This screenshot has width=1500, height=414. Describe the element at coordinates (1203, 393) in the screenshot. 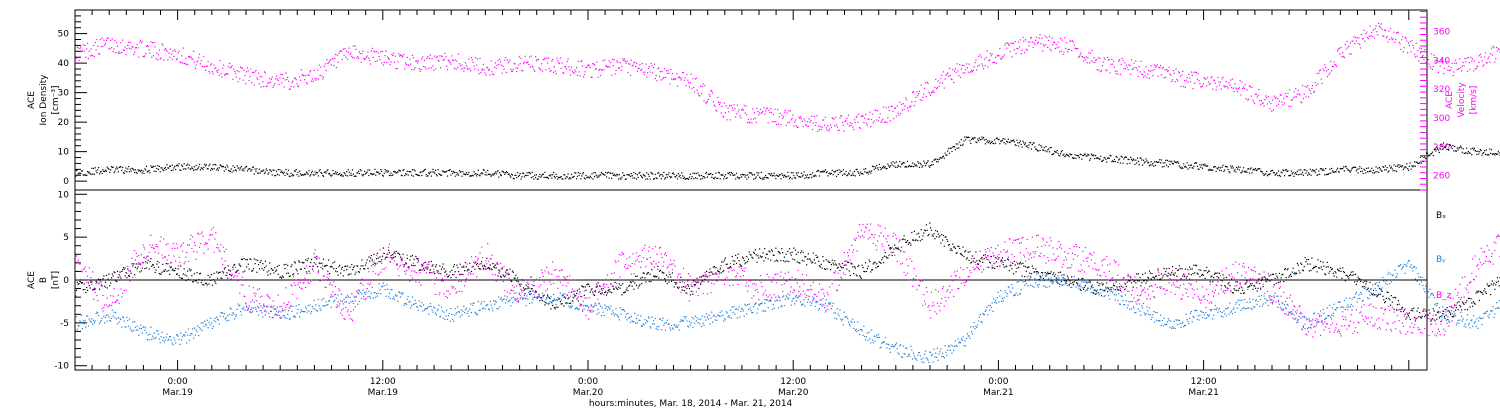

I see `x-tick-label-date: Mar.21` at that location.